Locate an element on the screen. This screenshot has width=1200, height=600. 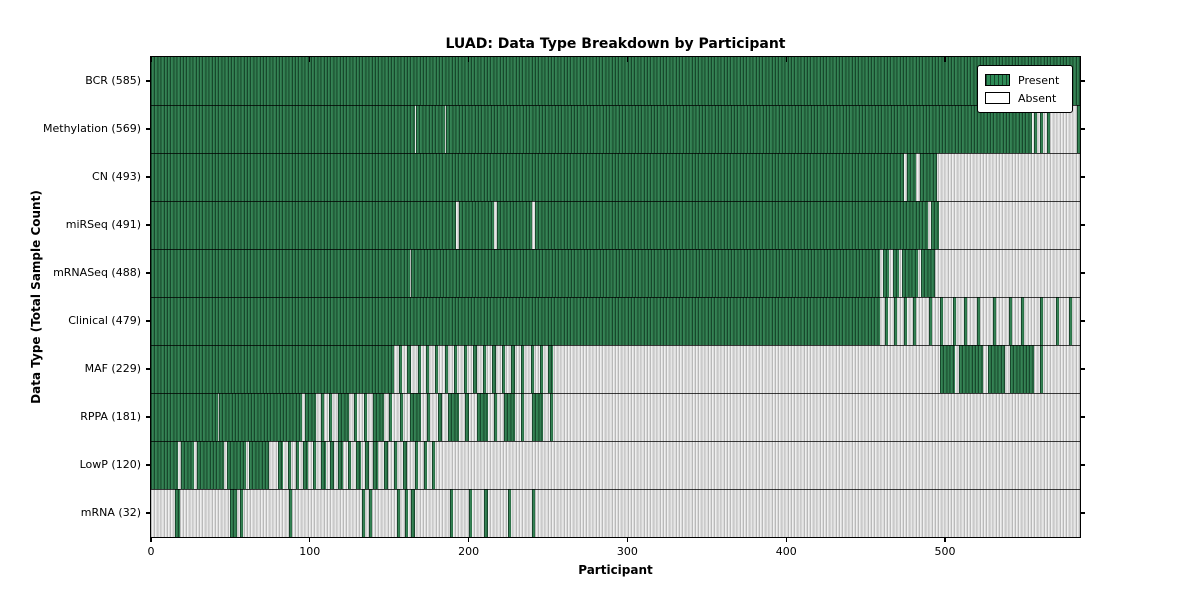
ytick-label-mirseq: miRSeq (491) is located at coordinates (103, 224).